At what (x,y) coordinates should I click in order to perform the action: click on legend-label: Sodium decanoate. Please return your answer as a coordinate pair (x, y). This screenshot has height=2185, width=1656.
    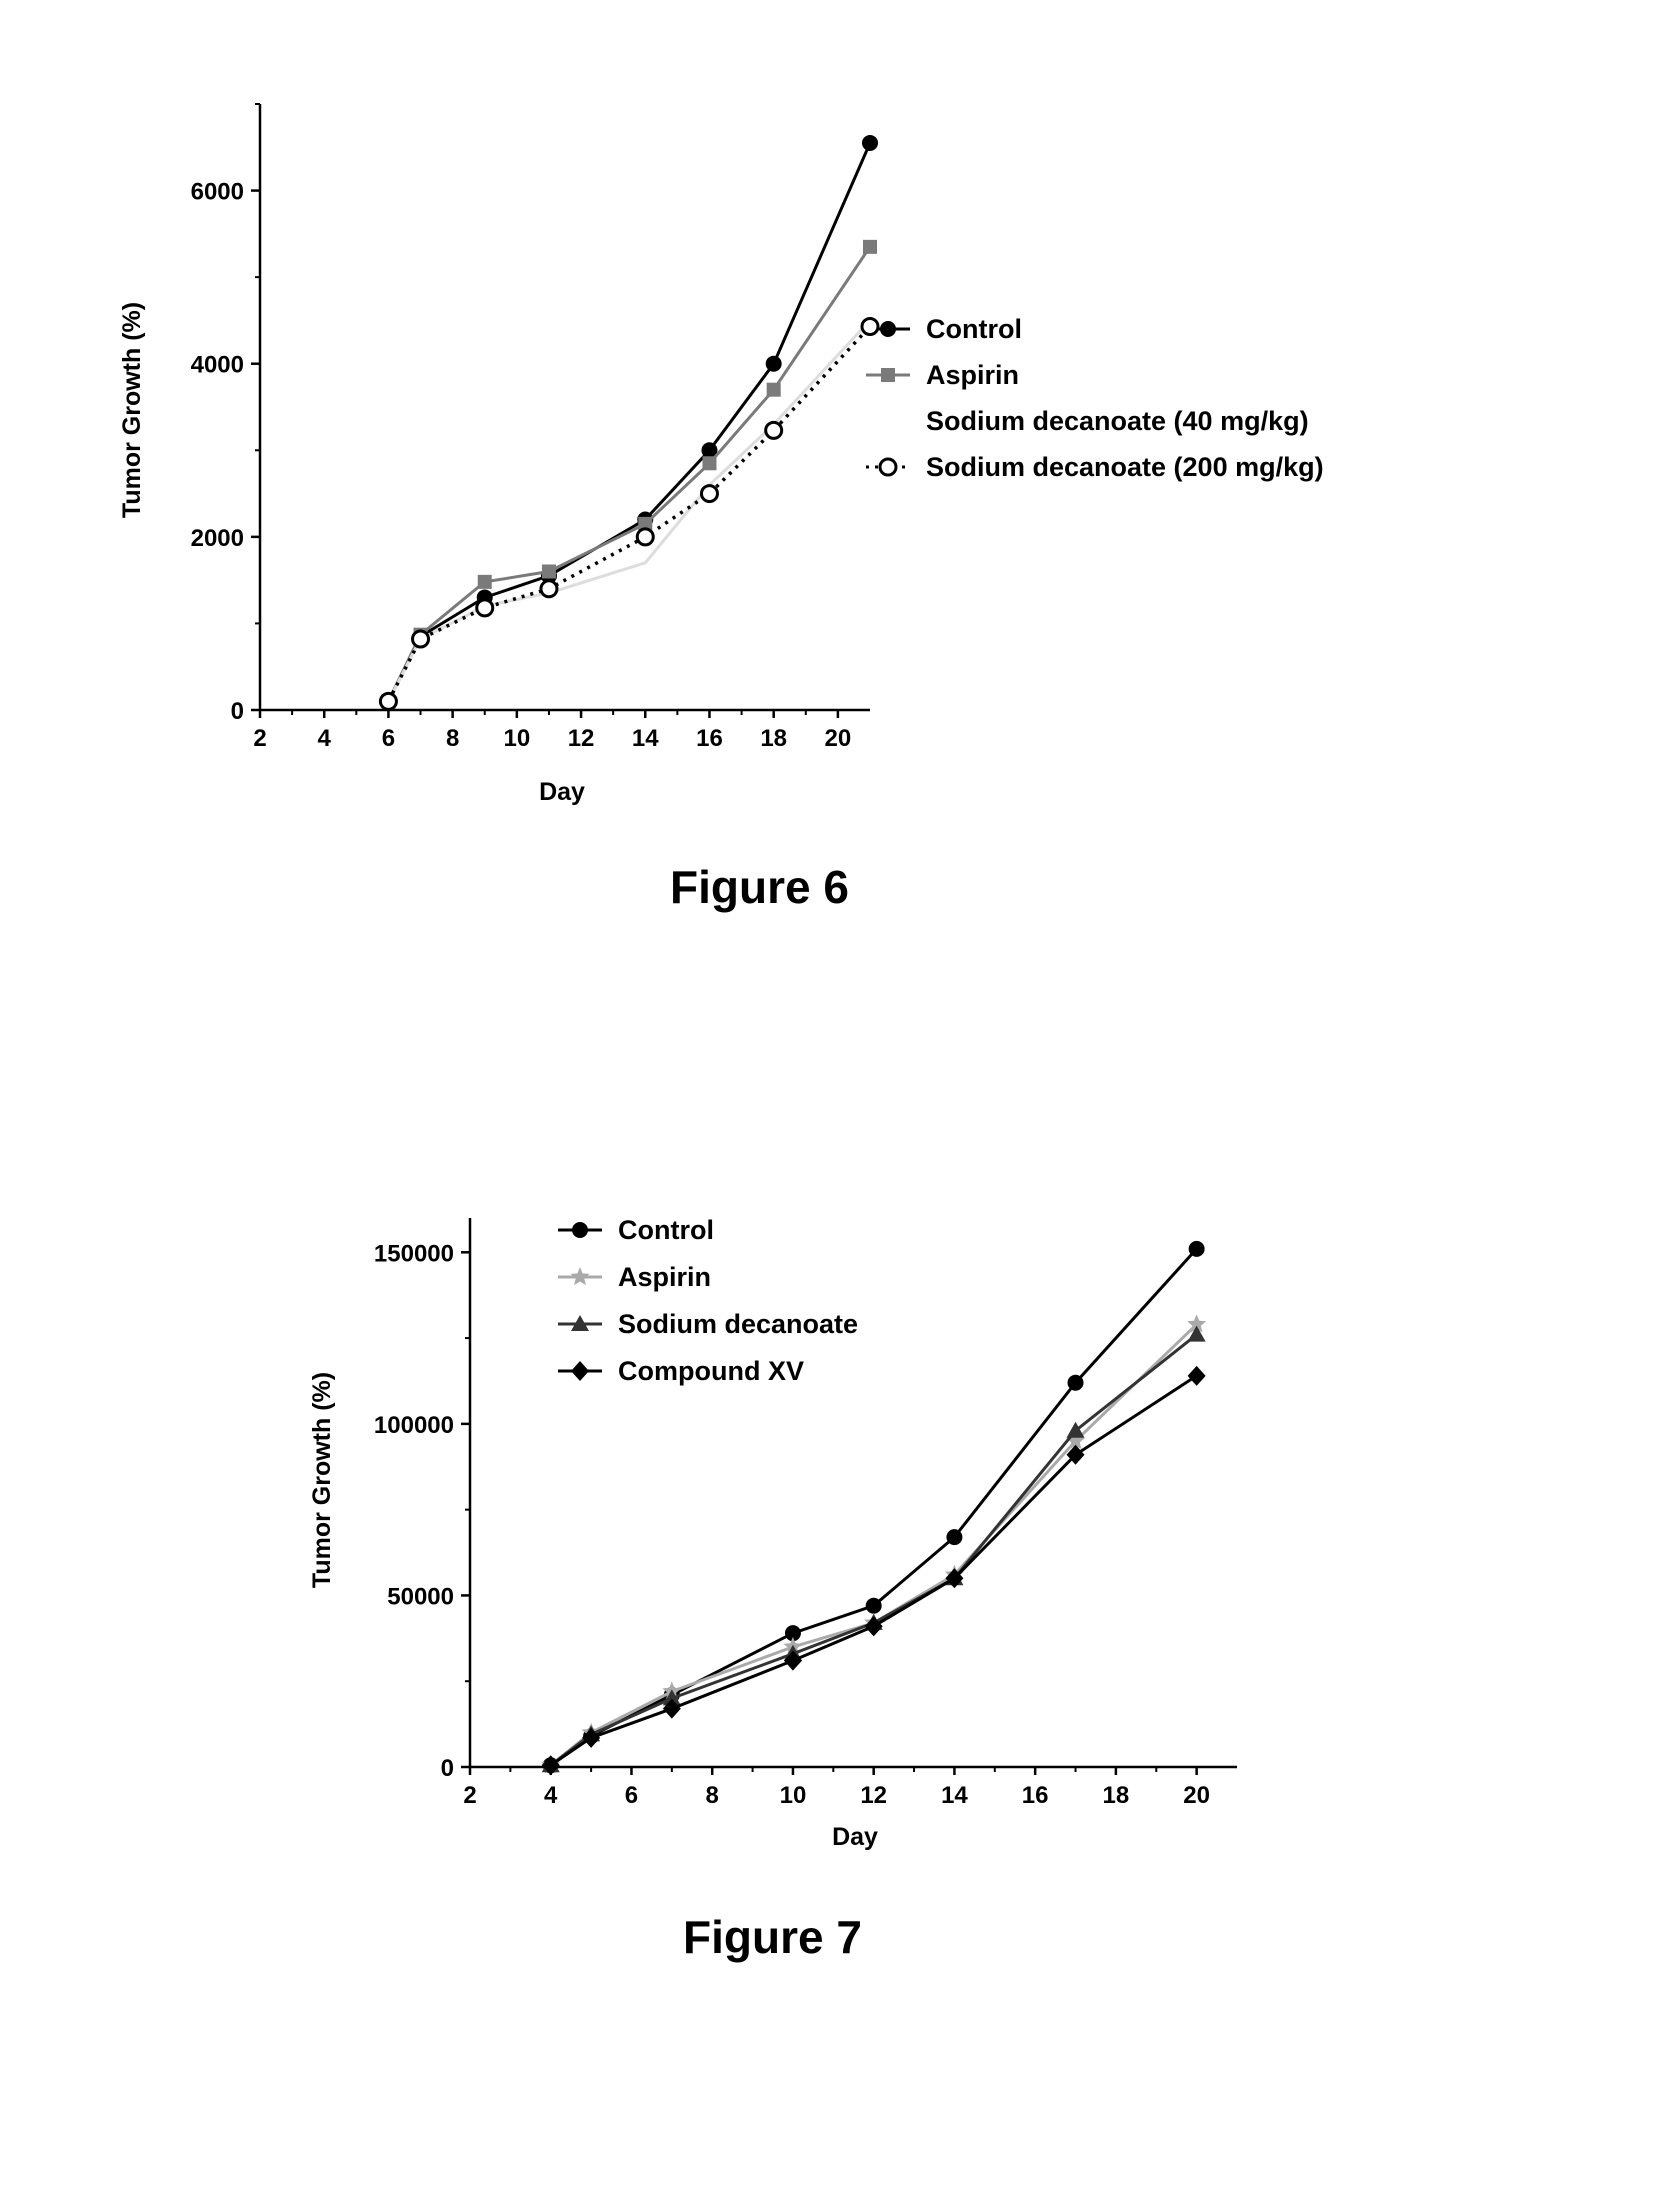
    Looking at the image, I should click on (738, 1324).